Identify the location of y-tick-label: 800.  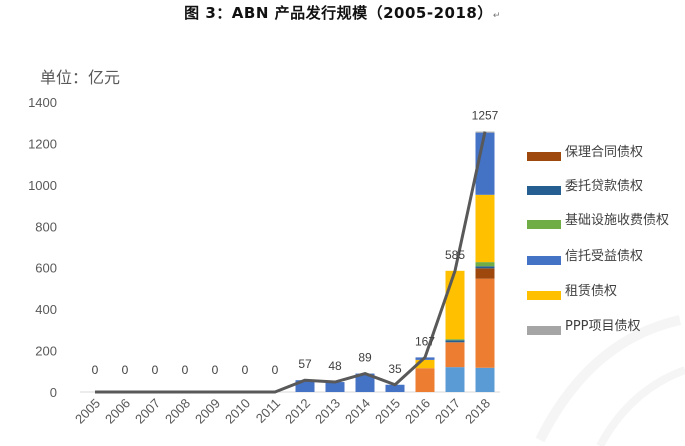
(46, 226).